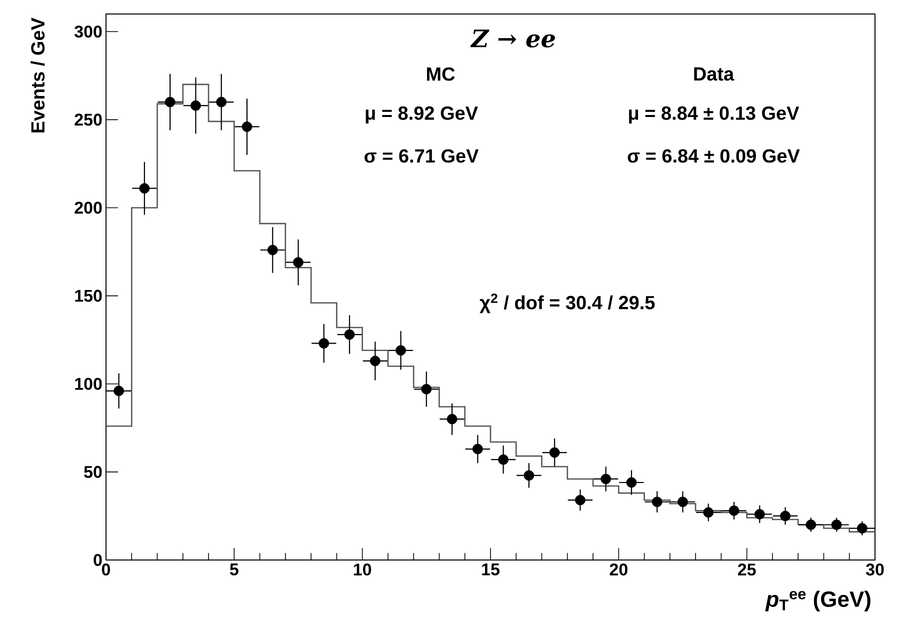 Image resolution: width=903 pixels, height=628 pixels. What do you see at coordinates (512, 39) in the screenshot?
I see `text: Z → ee` at bounding box center [512, 39].